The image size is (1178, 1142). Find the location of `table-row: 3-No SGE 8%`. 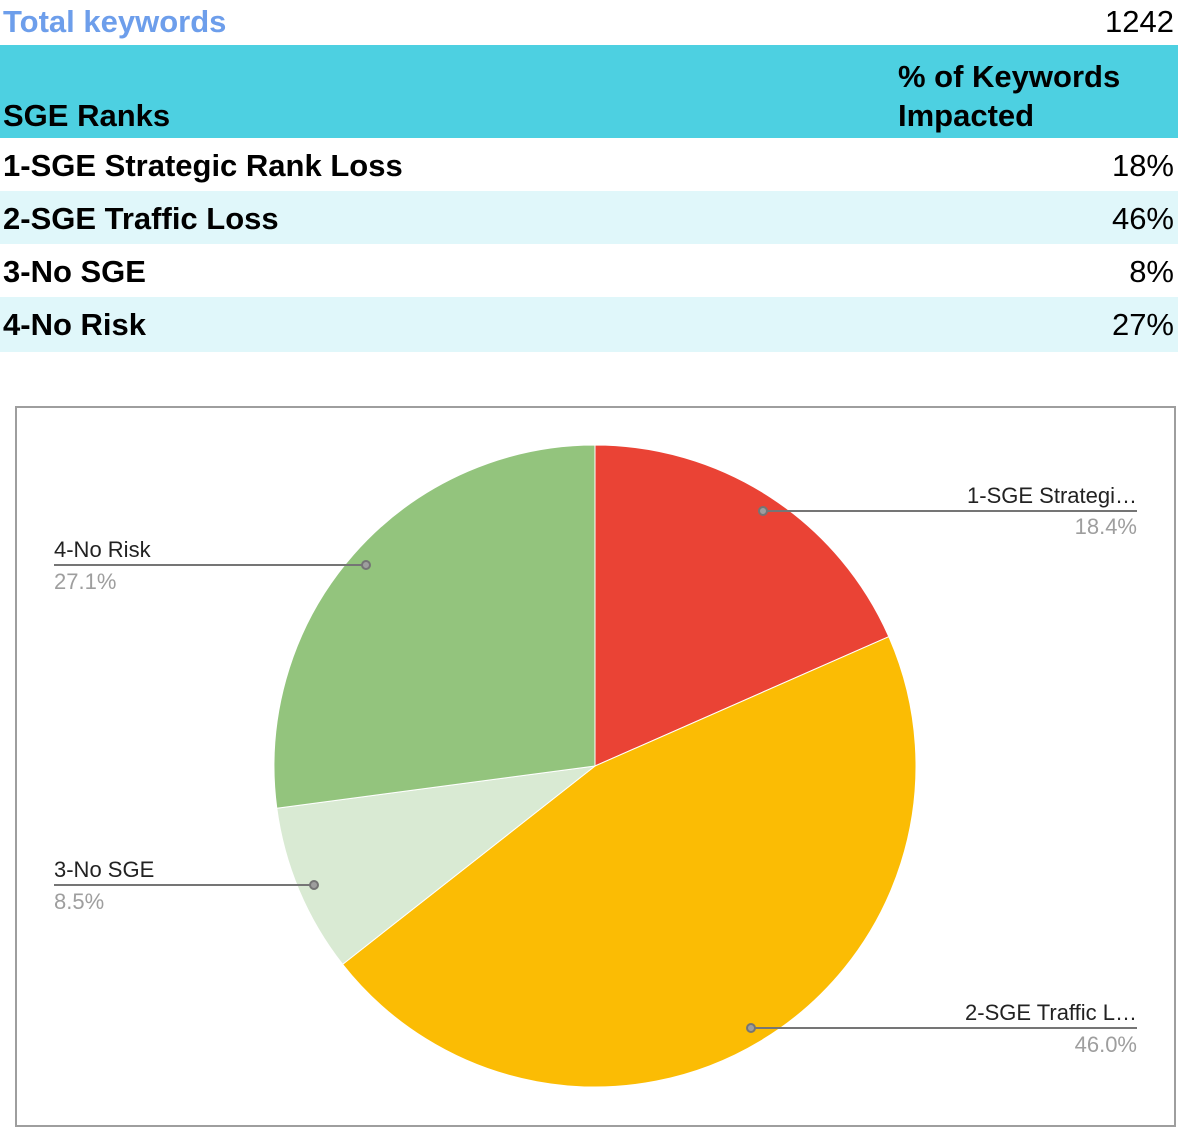

table-row: 3-No SGE 8% is located at coordinates (589, 270).